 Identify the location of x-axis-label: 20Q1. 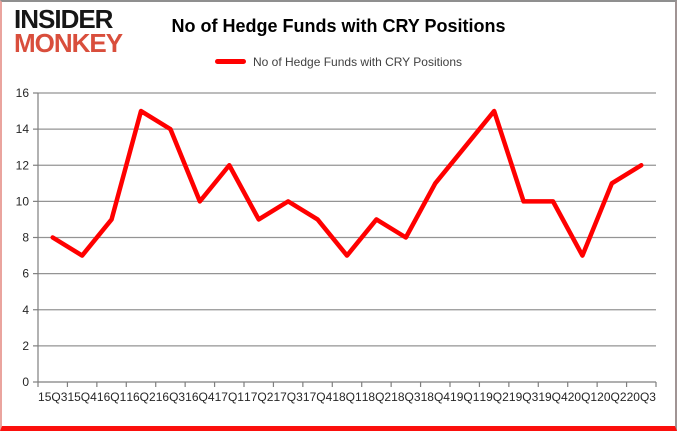
(583, 397).